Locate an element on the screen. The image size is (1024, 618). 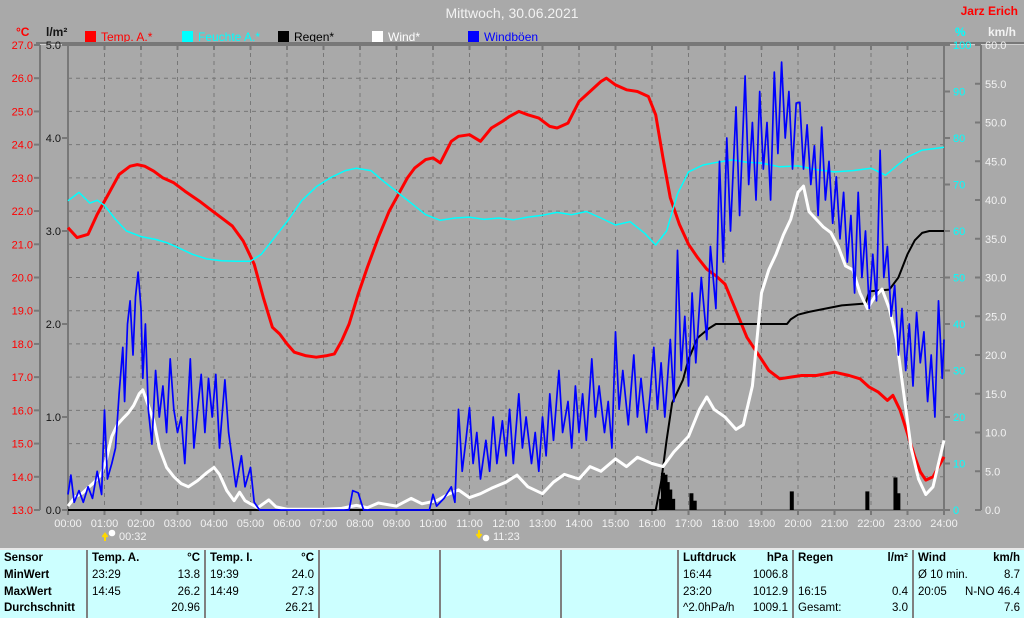
table-value-row: 7.6 is located at coordinates (969, 608).